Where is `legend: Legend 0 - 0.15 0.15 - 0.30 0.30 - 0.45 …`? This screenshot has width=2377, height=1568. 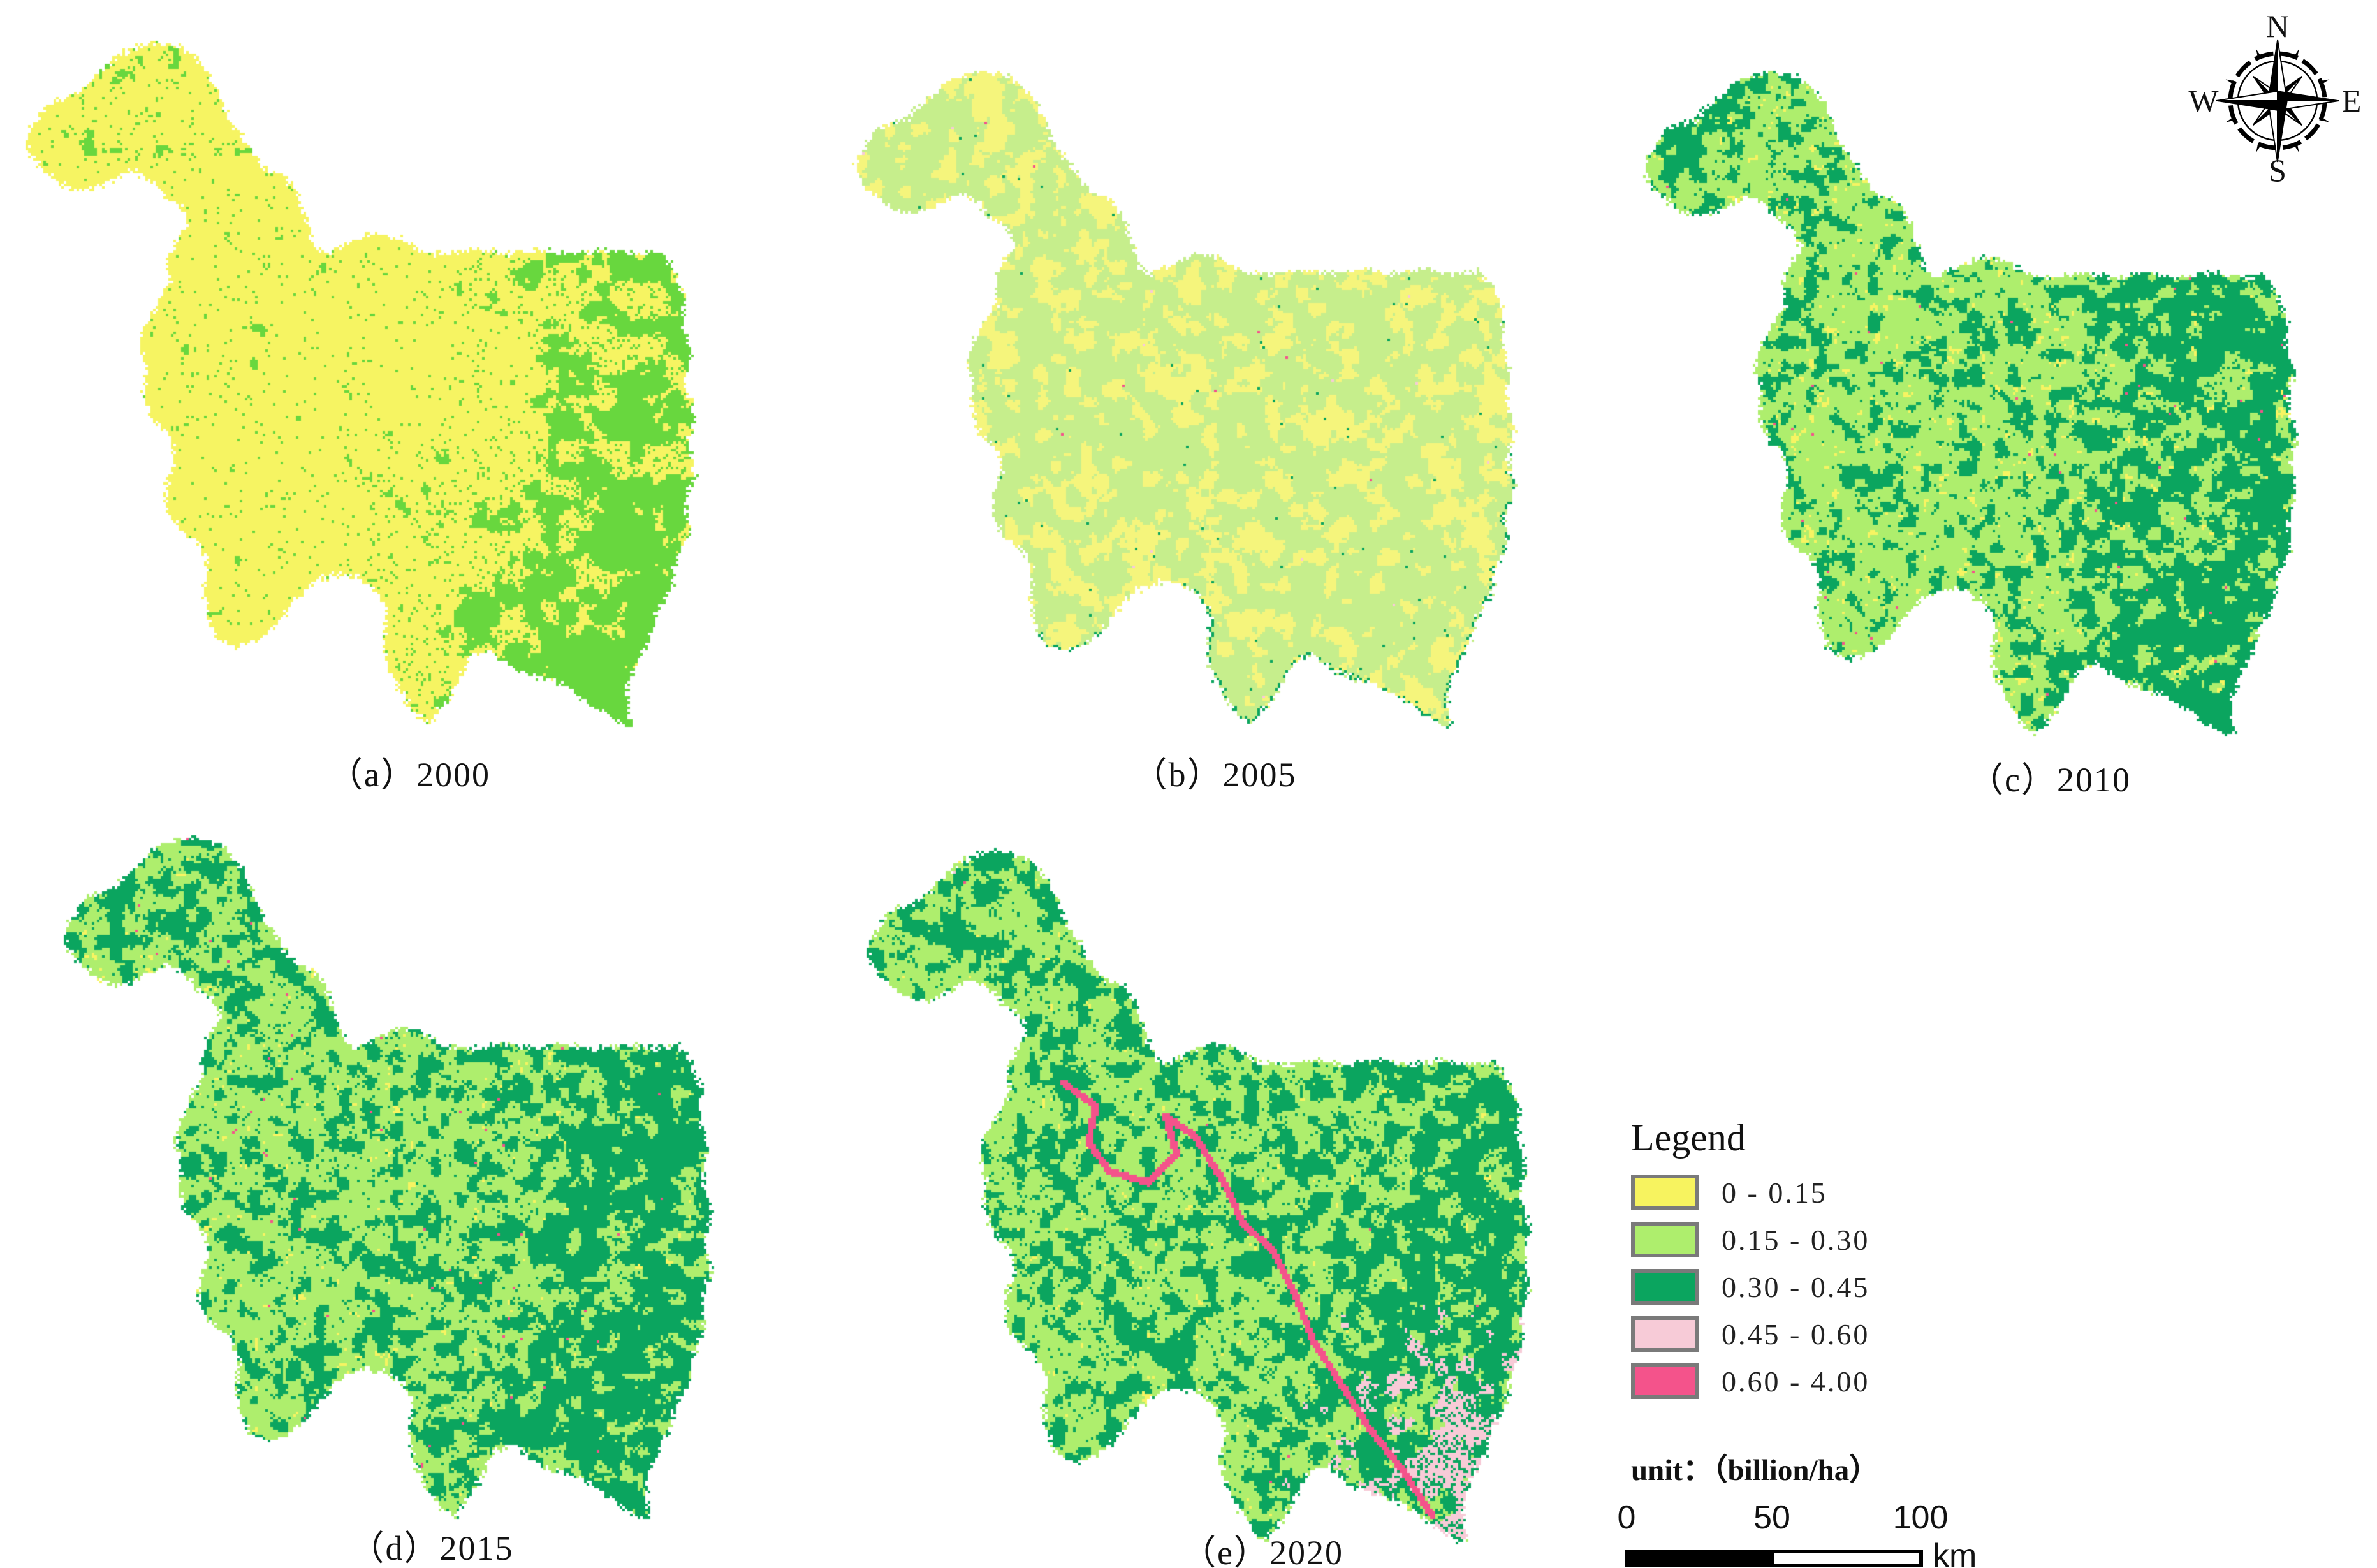 legend: Legend 0 - 0.15 0.15 - 0.30 0.30 - 0.45 … is located at coordinates (1750, 1258).